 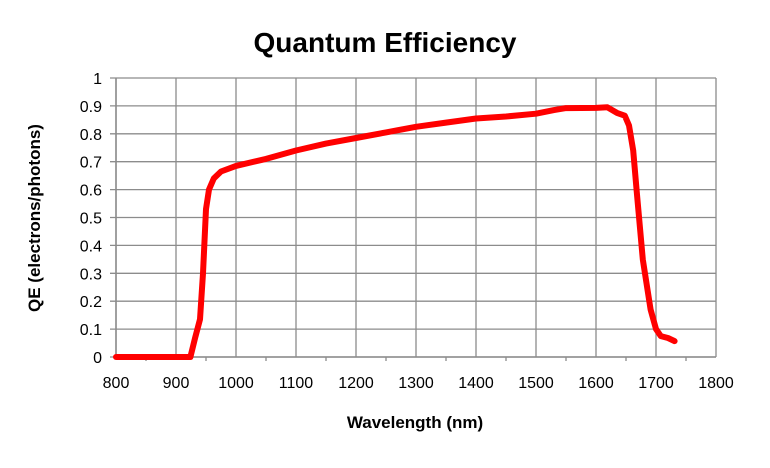 I want to click on x-tick-label: 900, so click(x=176, y=383).